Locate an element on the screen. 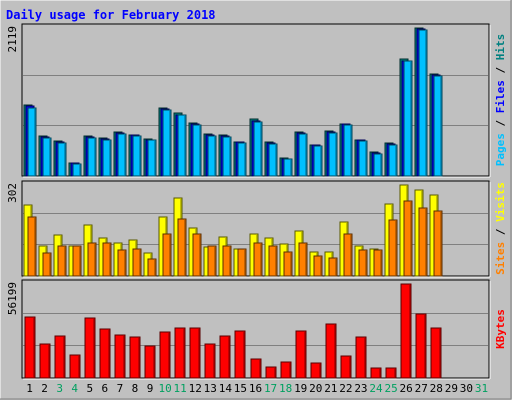 The width and height of the screenshot is (512, 400). day-label-2: 2 is located at coordinates (44, 388).